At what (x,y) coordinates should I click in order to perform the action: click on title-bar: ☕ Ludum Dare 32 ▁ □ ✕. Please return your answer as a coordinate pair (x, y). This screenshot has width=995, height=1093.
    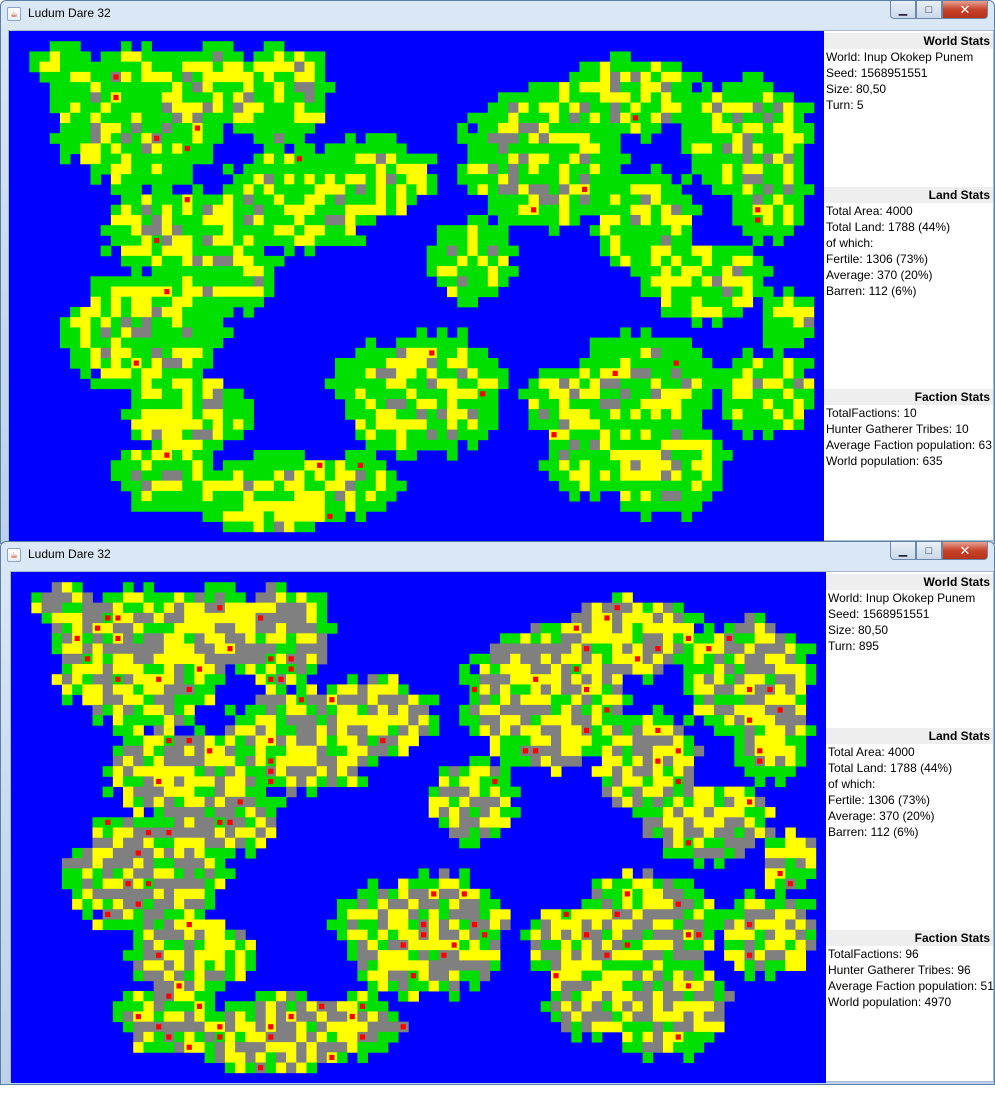
    Looking at the image, I should click on (497, 15).